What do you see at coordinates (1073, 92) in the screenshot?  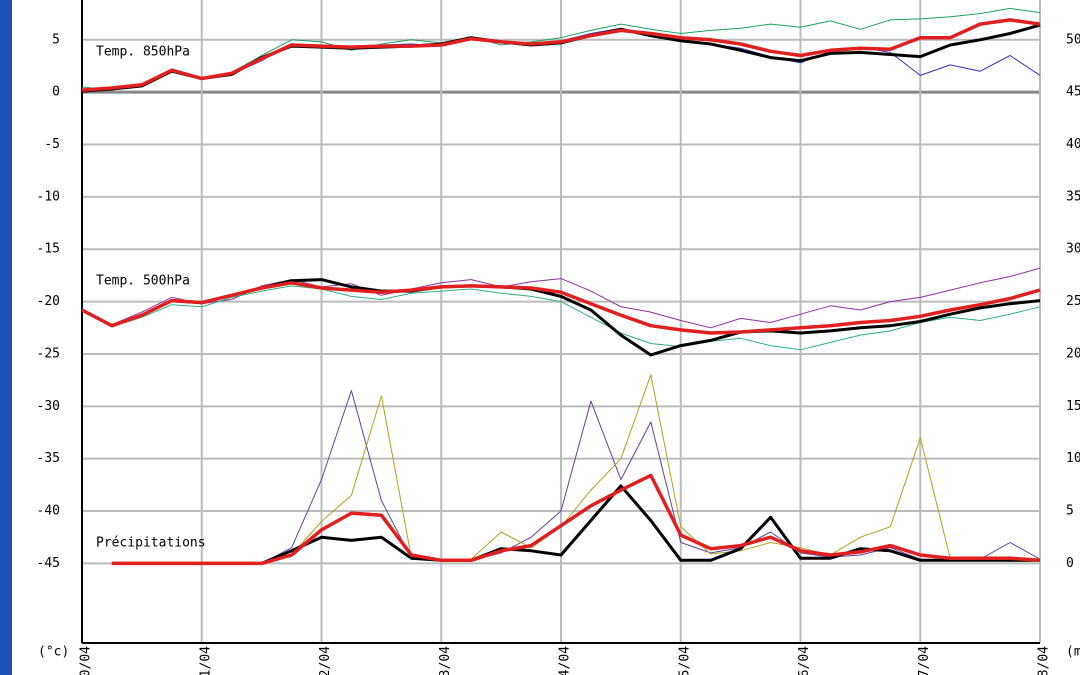 I see `y2-tick-label: 45` at bounding box center [1073, 92].